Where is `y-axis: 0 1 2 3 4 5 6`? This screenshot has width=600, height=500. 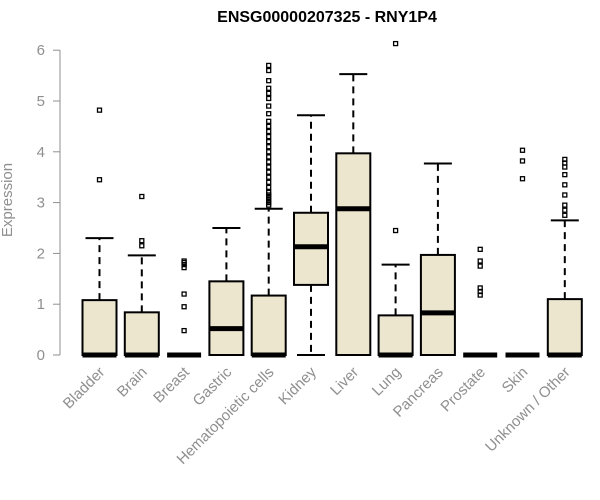
y-axis: 0 1 2 3 4 5 6 is located at coordinates (49, 203).